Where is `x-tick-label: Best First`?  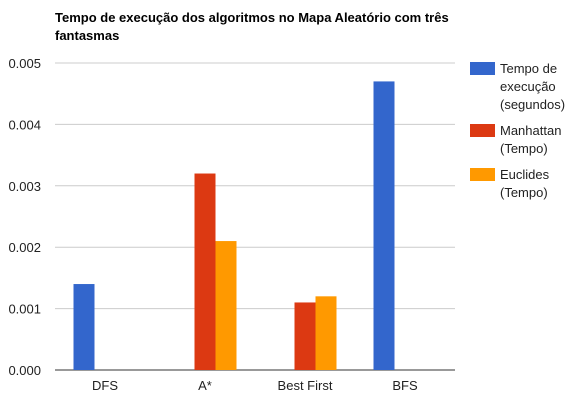
x-tick-label: Best First is located at coordinates (305, 385).